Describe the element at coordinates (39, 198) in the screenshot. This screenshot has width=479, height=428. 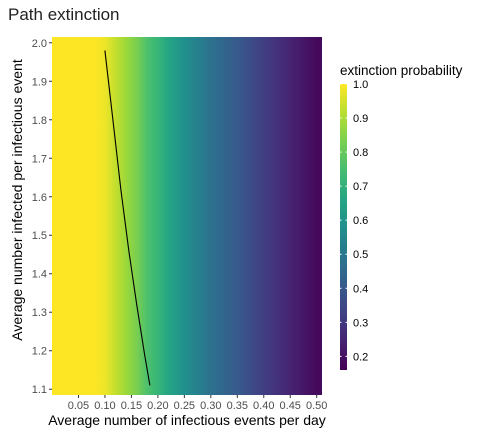
I see `y-tick-label: 1.6` at that location.